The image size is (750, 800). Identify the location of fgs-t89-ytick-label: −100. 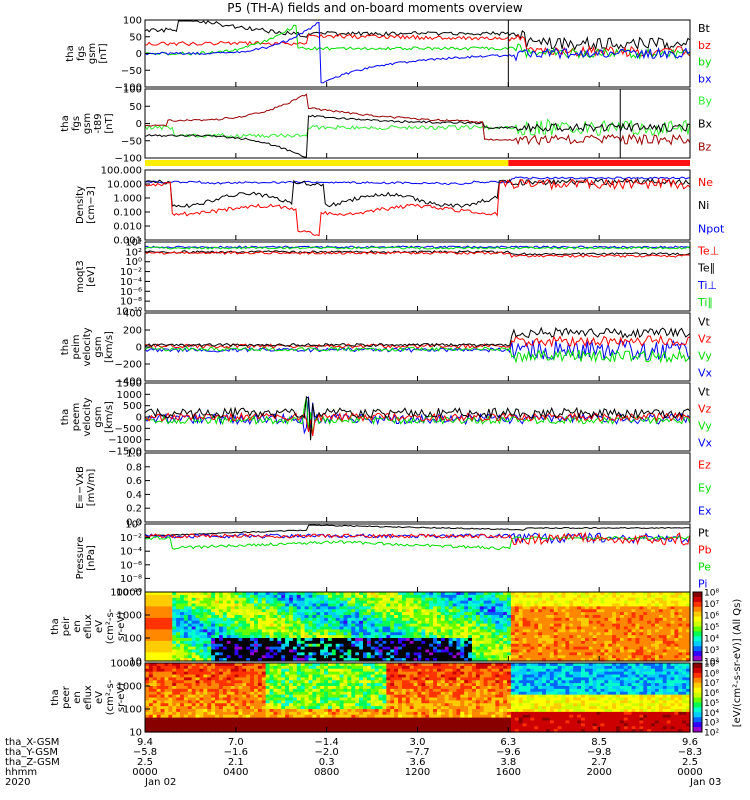
(128, 159).